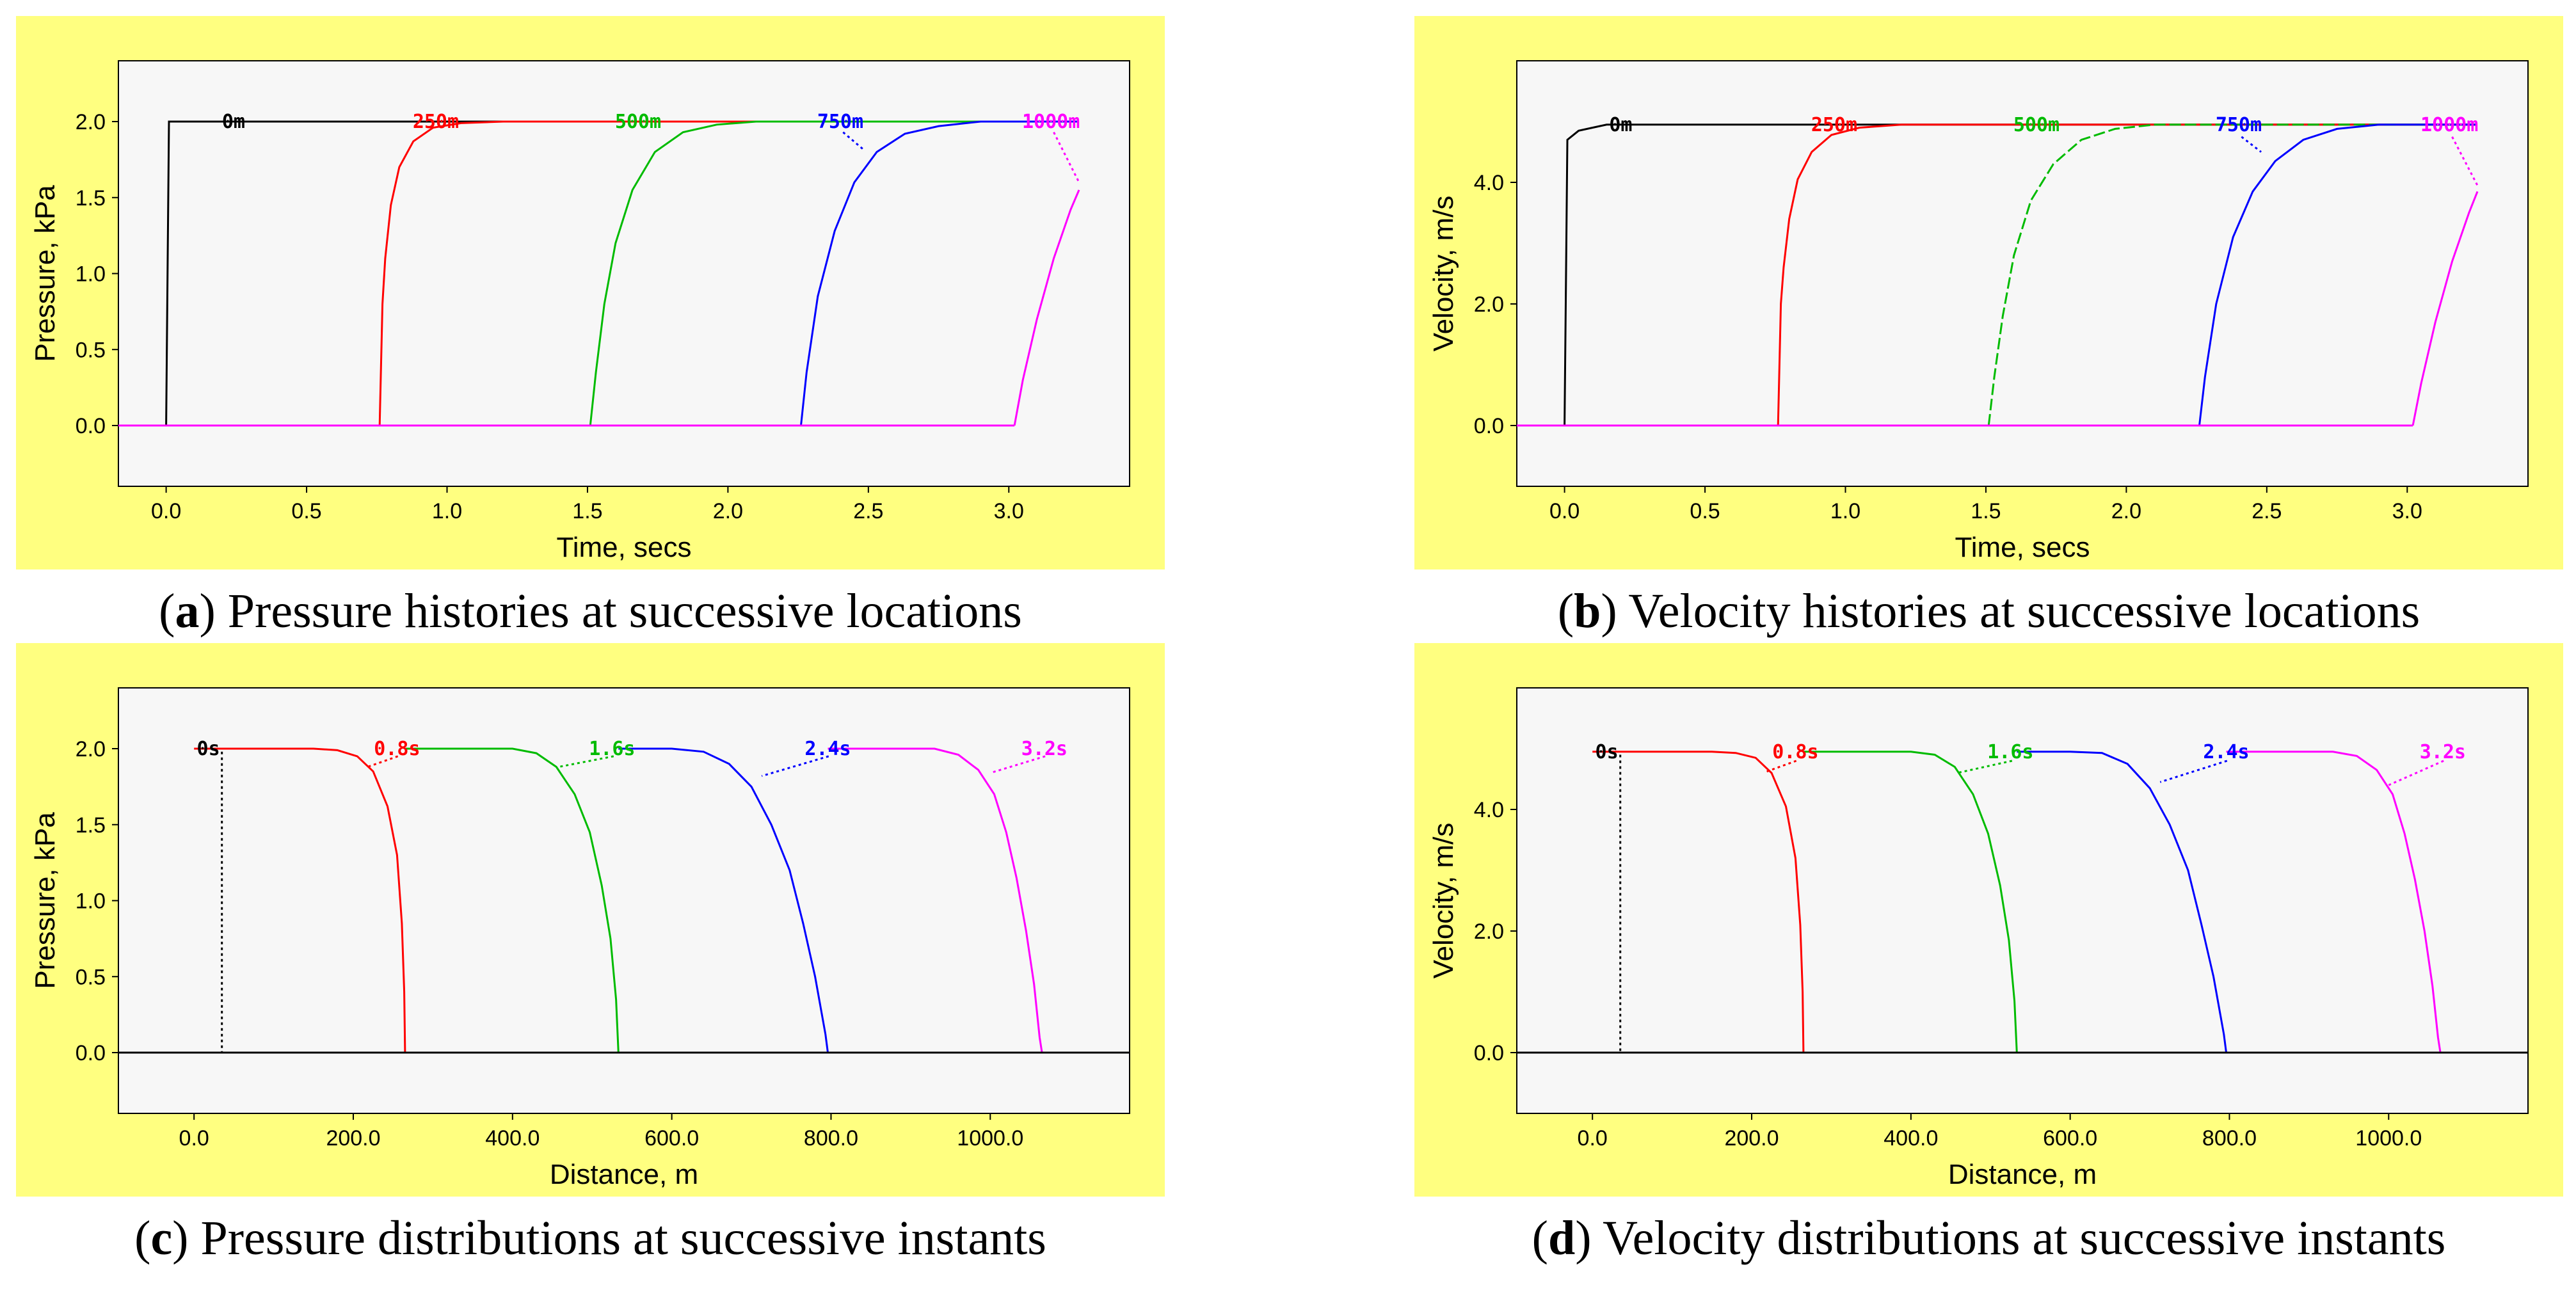  What do you see at coordinates (2036, 125) in the screenshot?
I see `annotation-label: 500m` at bounding box center [2036, 125].